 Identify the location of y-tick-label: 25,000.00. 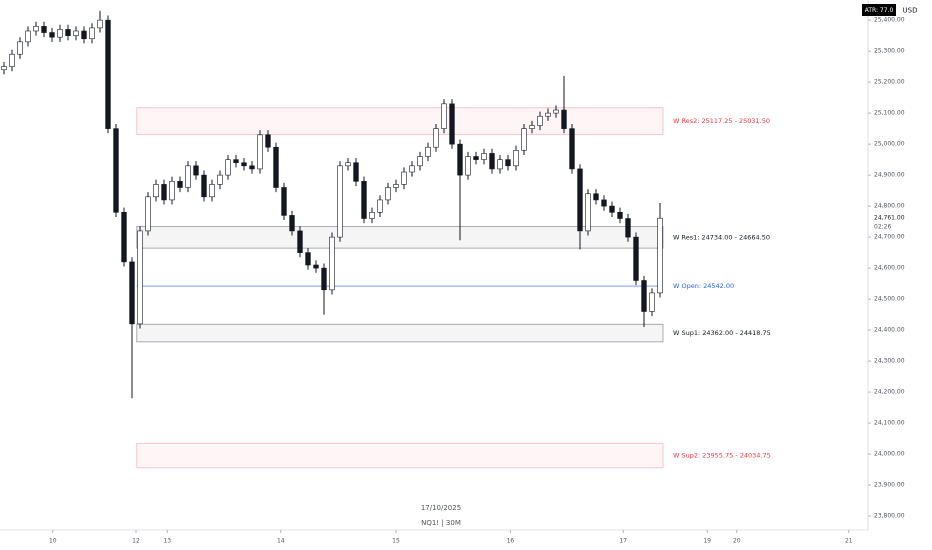
(889, 144).